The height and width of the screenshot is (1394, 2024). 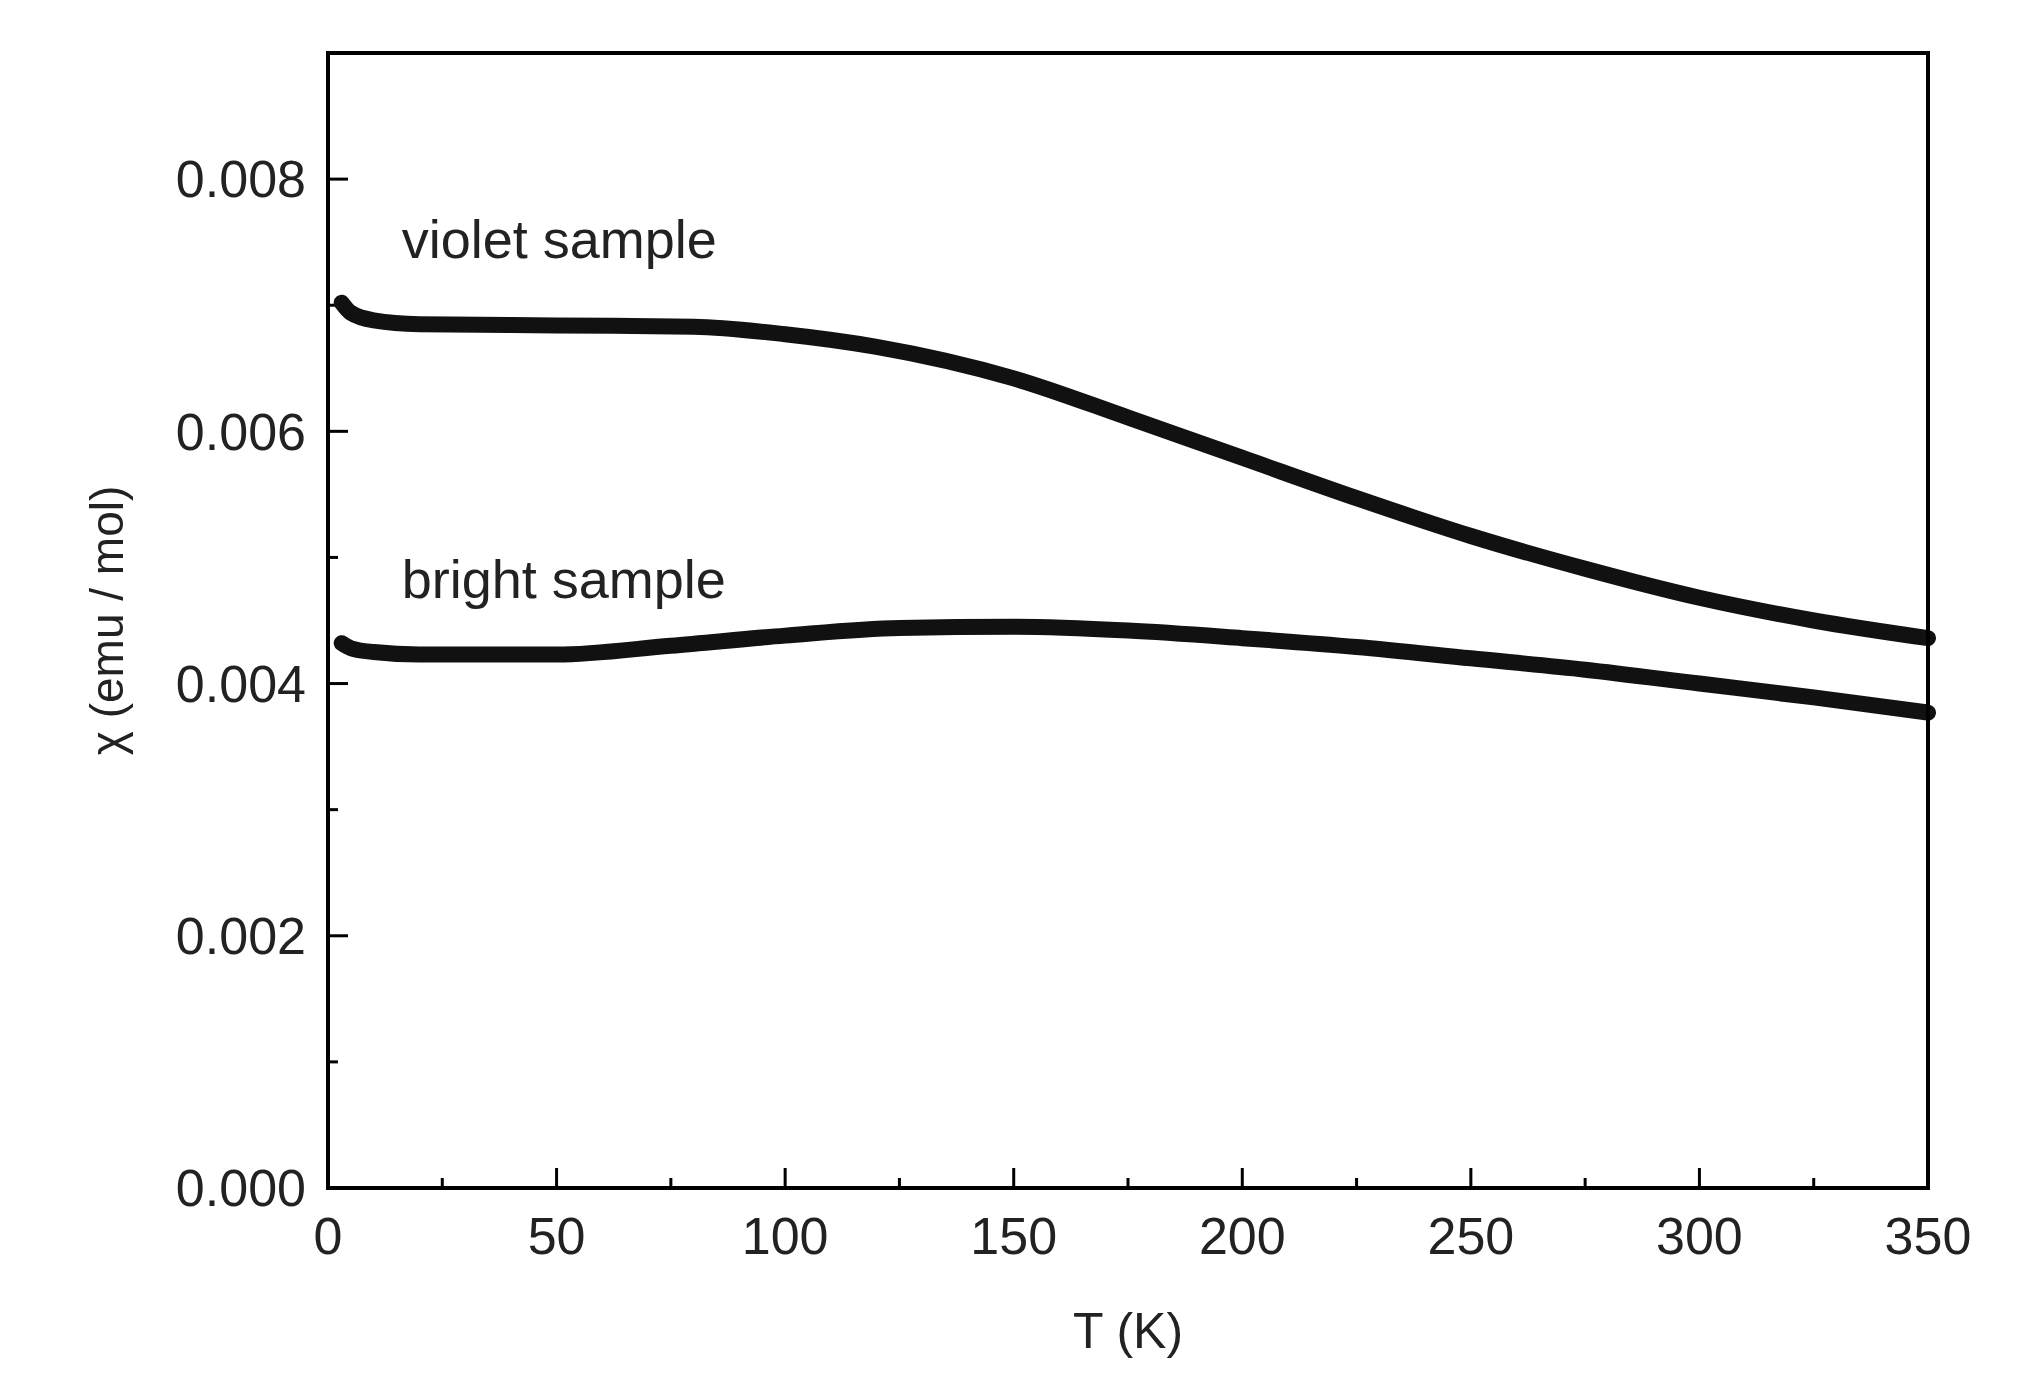 I want to click on y-axis-title: χ (emu / mol), so click(x=107, y=620).